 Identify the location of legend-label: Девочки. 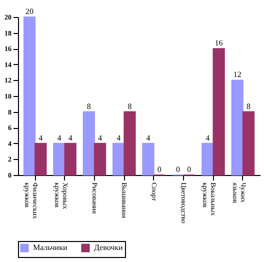
(109, 247).